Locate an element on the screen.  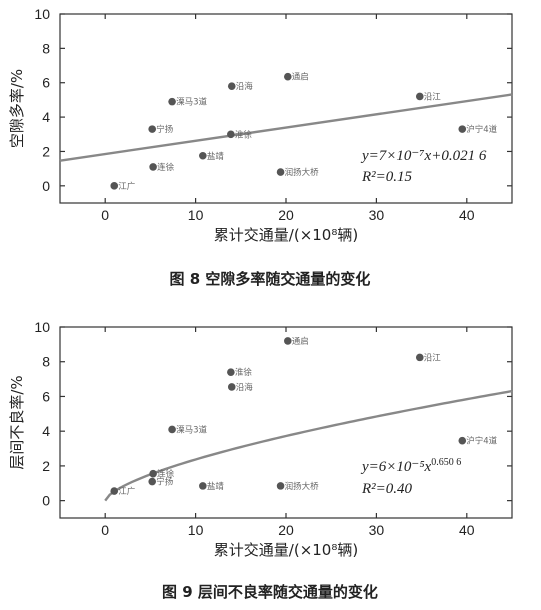
r-squared: R²=0.15 is located at coordinates (387, 177).